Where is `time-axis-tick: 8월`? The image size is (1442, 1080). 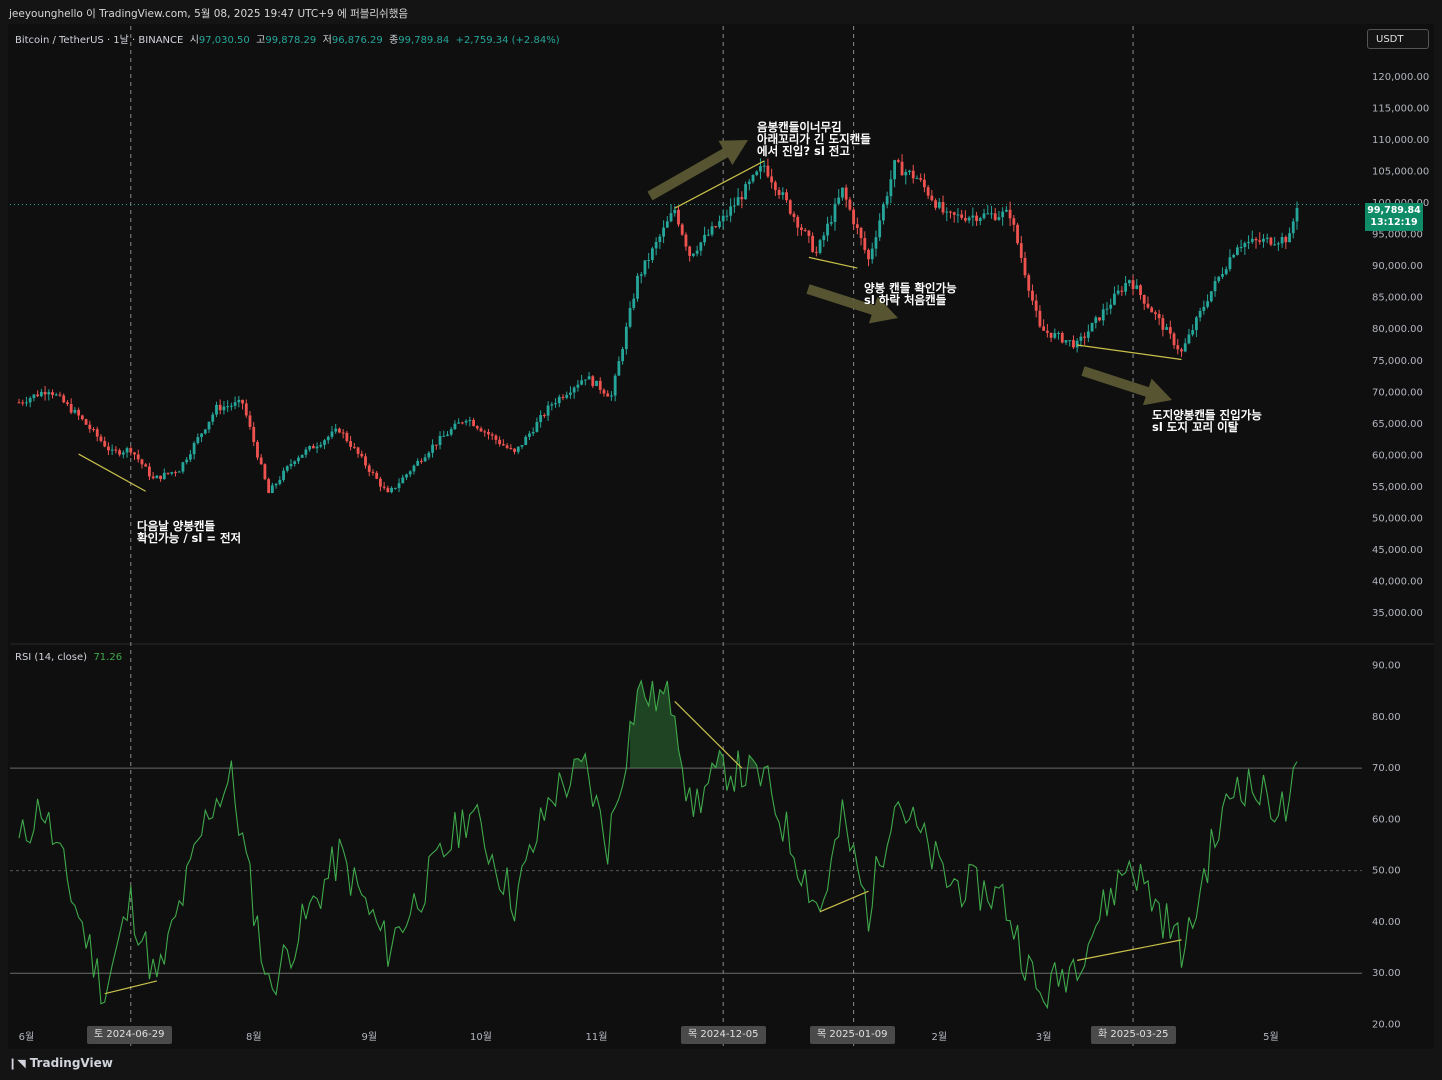 time-axis-tick: 8월 is located at coordinates (254, 1037).